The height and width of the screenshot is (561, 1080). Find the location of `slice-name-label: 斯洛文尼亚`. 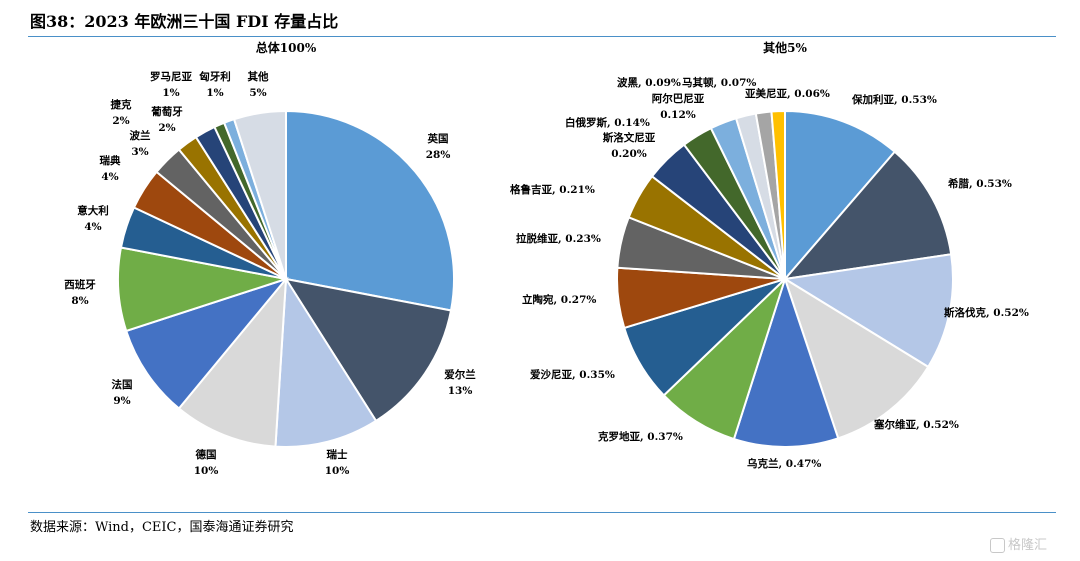

slice-name-label: 斯洛文尼亚 is located at coordinates (629, 137).